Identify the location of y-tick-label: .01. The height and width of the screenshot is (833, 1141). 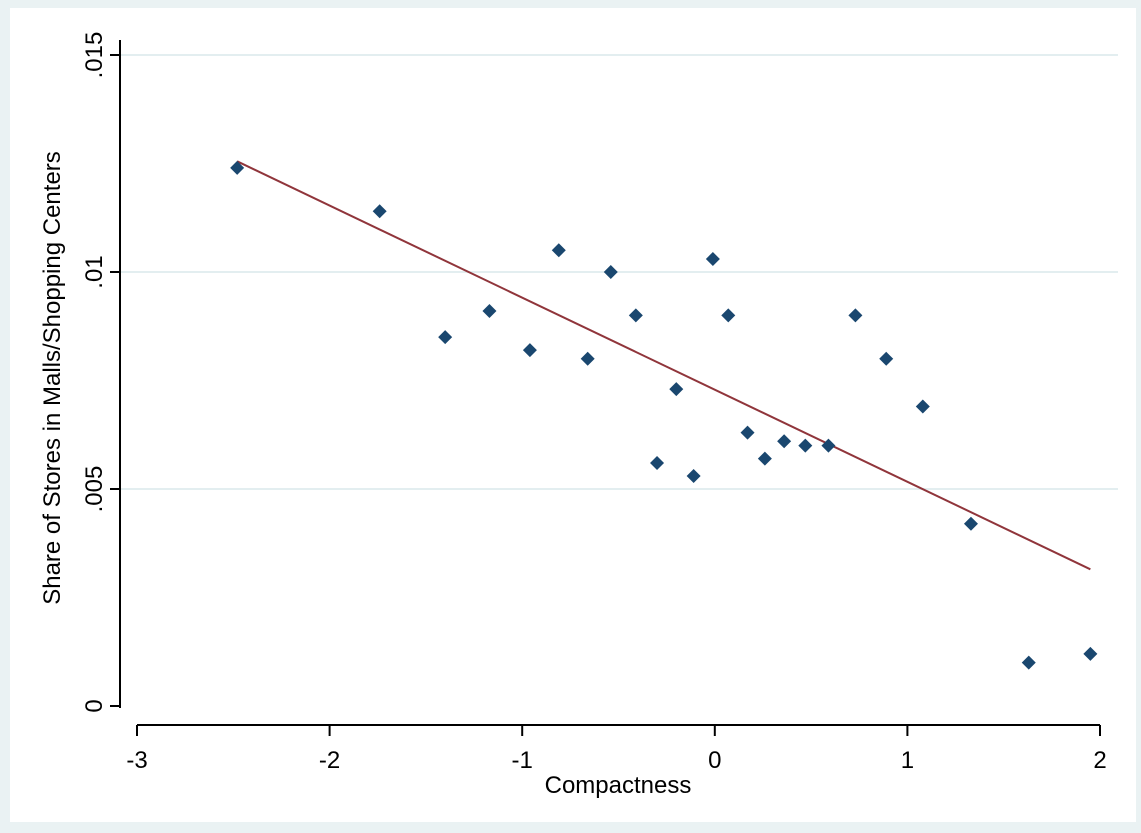
(94, 271).